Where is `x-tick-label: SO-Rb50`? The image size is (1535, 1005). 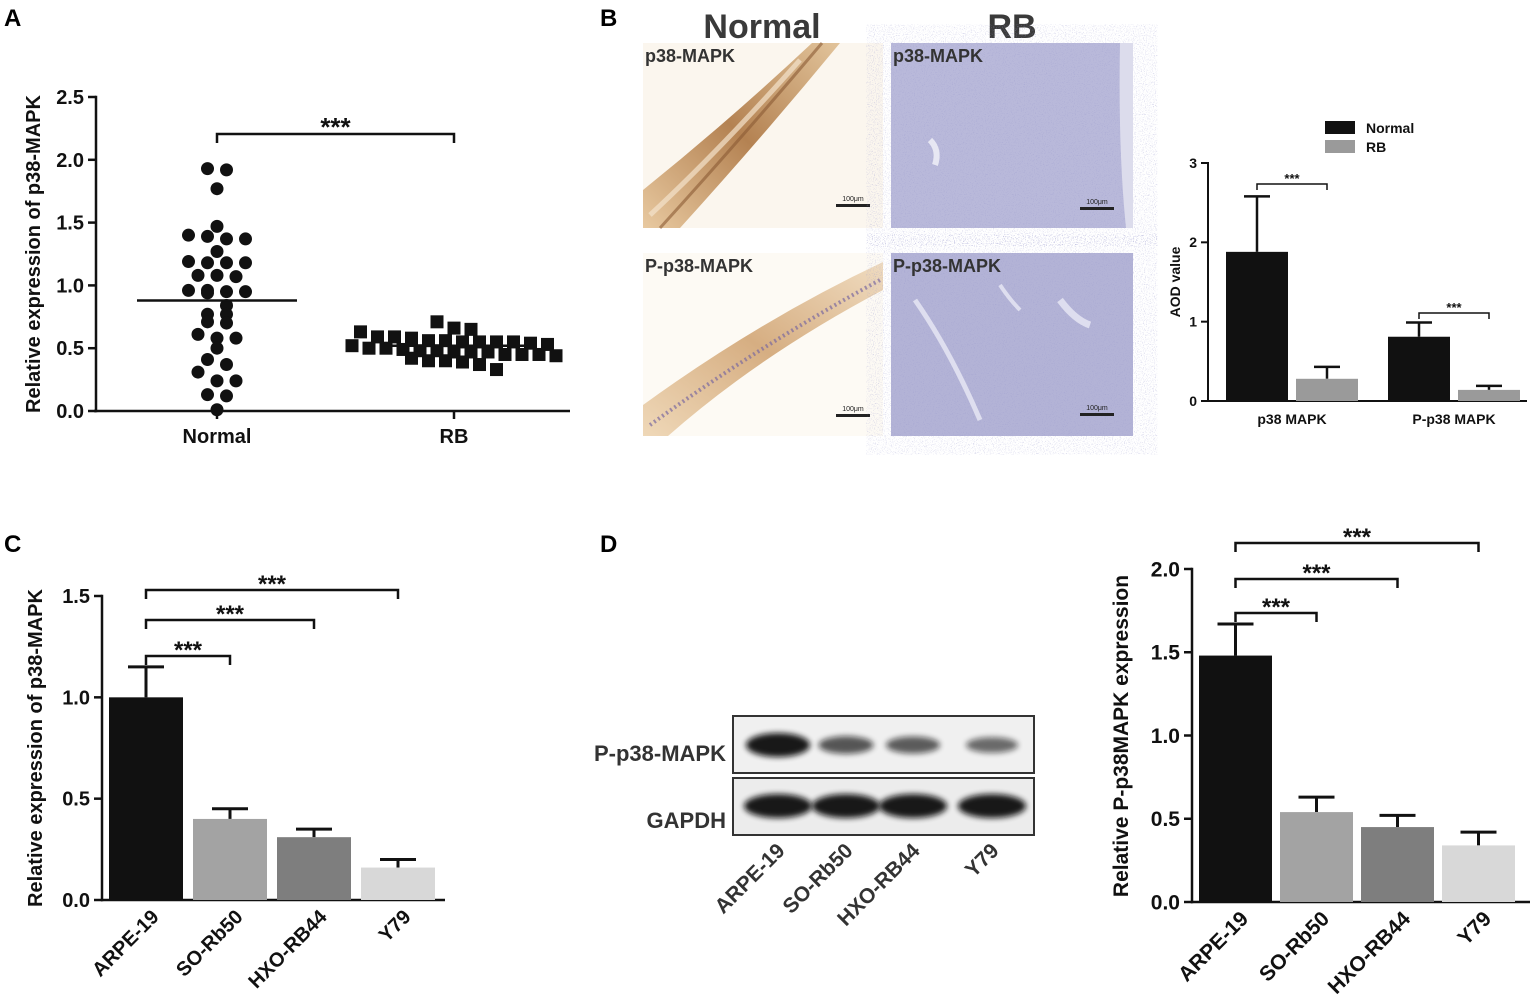
x-tick-label: SO-Rb50 is located at coordinates (1294, 946).